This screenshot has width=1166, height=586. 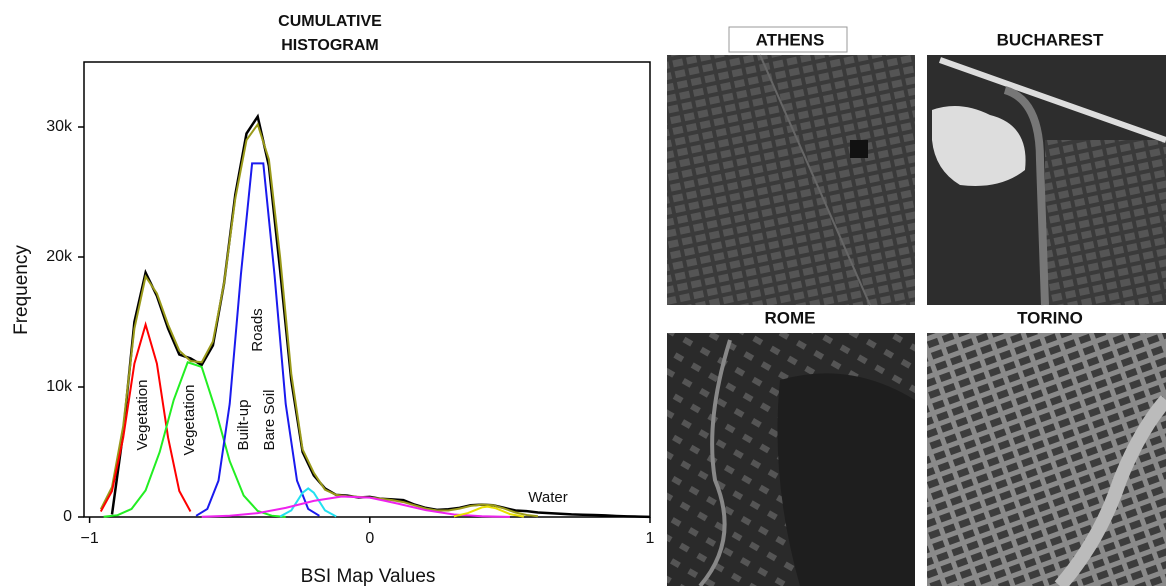 What do you see at coordinates (368, 576) in the screenshot?
I see `x-axis-label: BSI Map Values` at bounding box center [368, 576].